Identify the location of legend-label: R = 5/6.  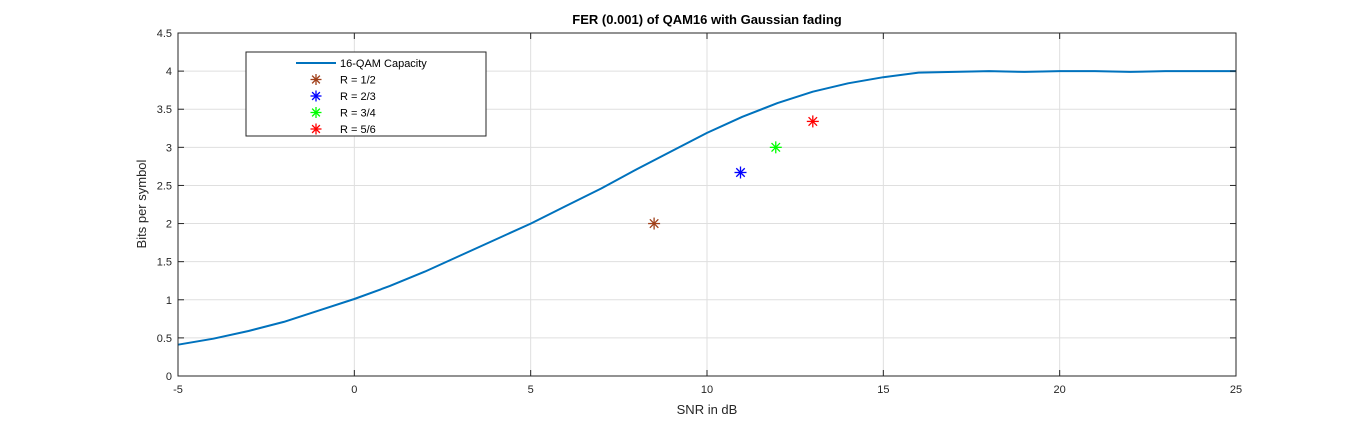
(358, 130).